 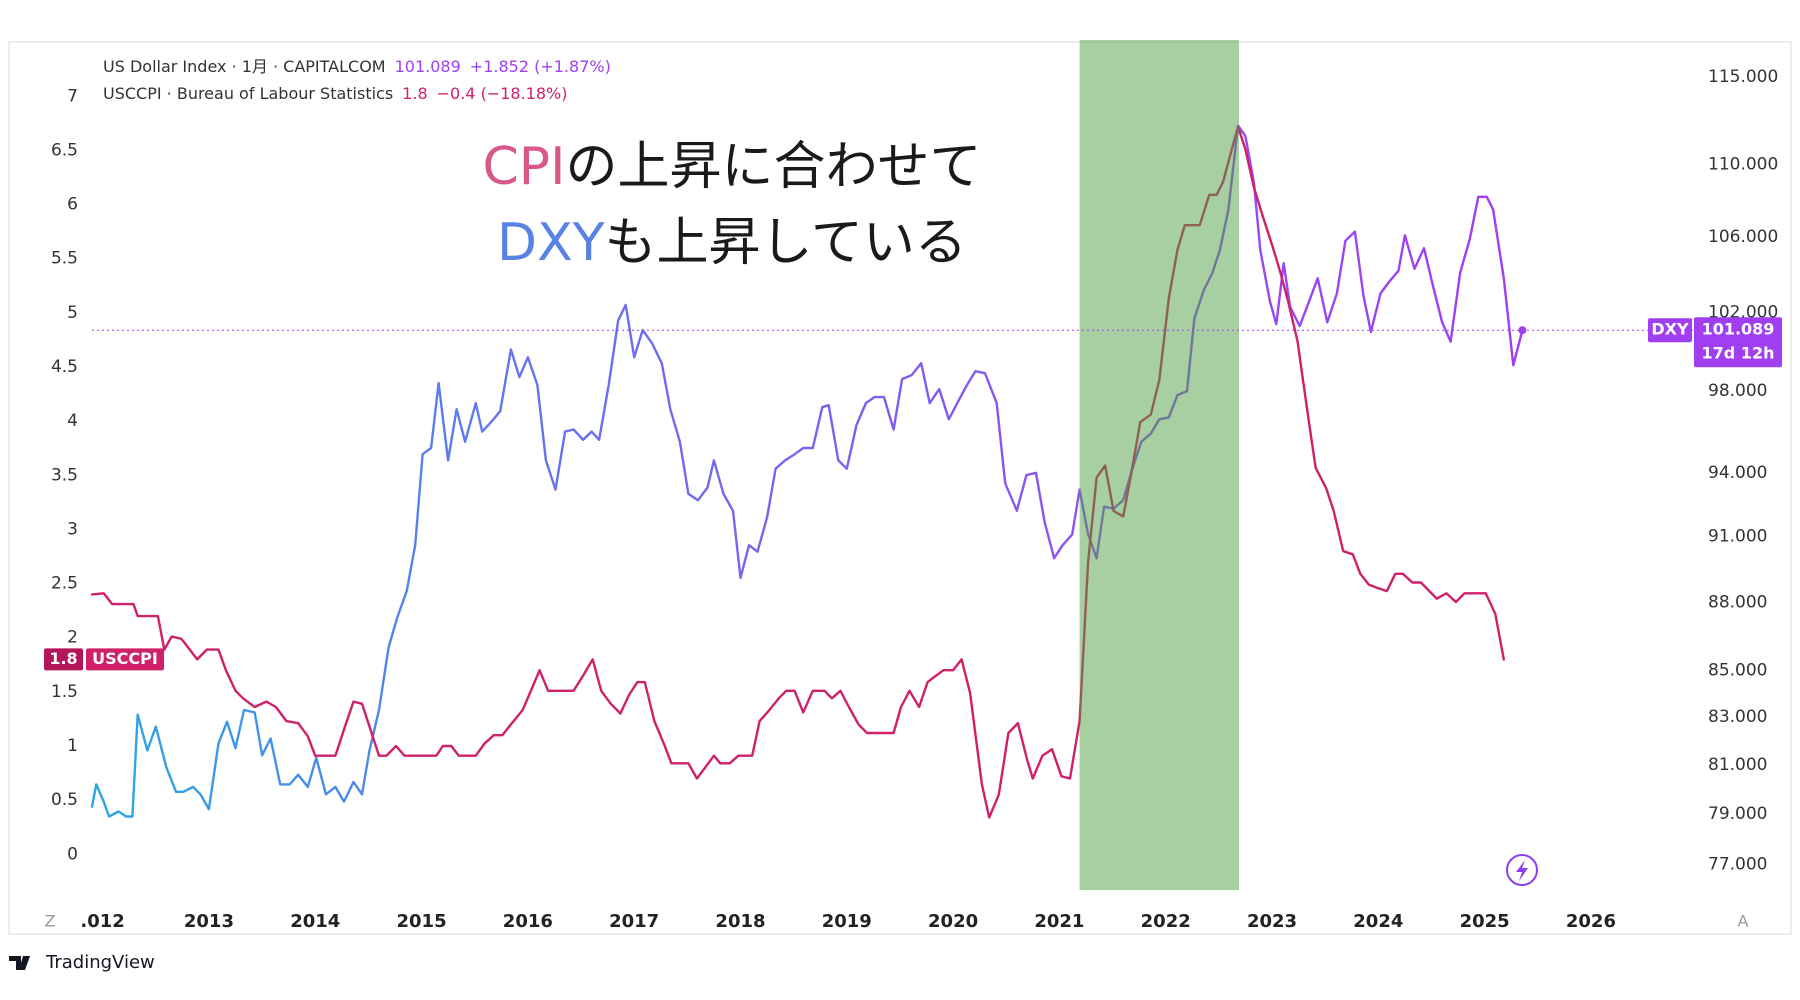 I want to click on y-tick-label: 0.5, so click(x=64, y=800).